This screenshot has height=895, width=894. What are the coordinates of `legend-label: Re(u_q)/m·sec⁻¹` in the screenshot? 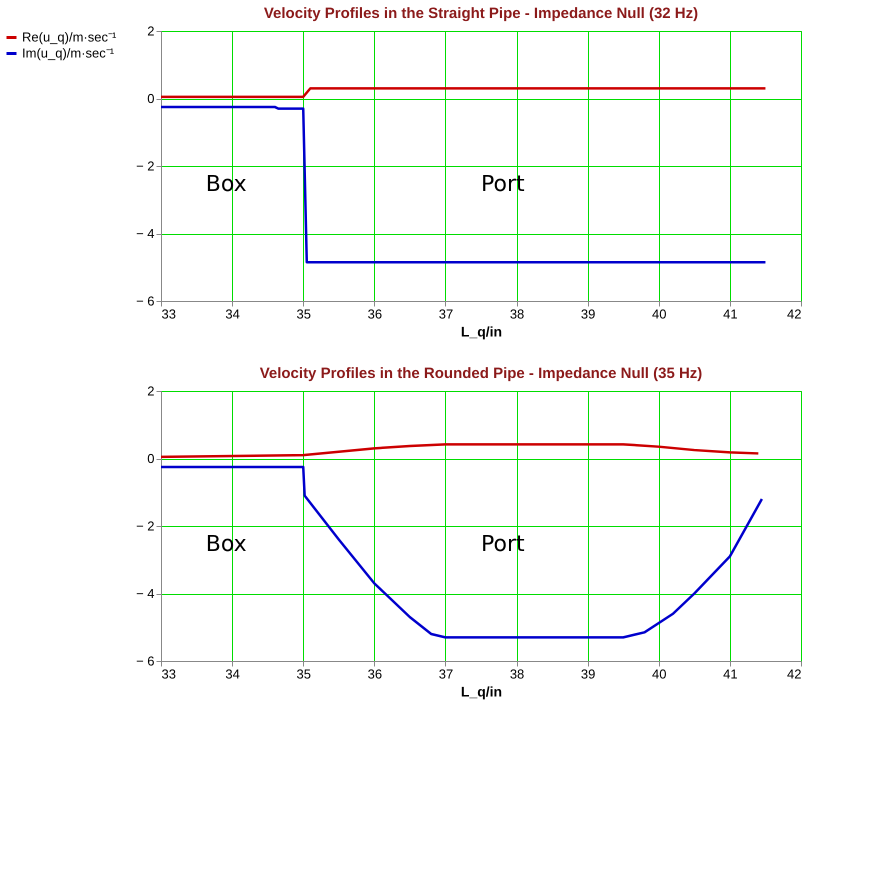 It's located at (69, 37).